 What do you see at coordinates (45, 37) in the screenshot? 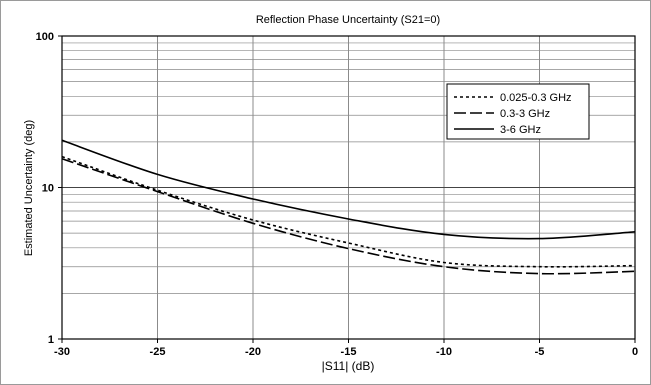
I see `y-tick-label: 100` at bounding box center [45, 37].